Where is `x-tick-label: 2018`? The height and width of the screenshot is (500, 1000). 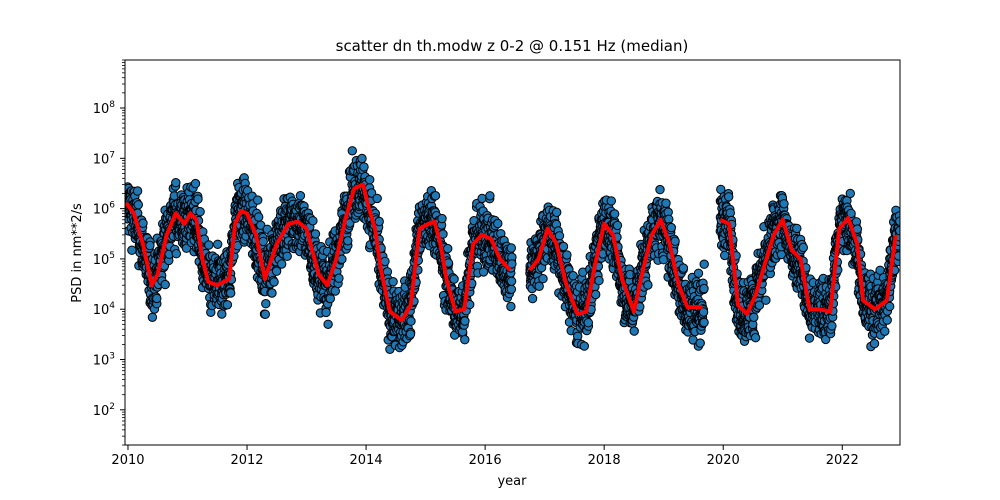 x-tick-label: 2018 is located at coordinates (604, 460).